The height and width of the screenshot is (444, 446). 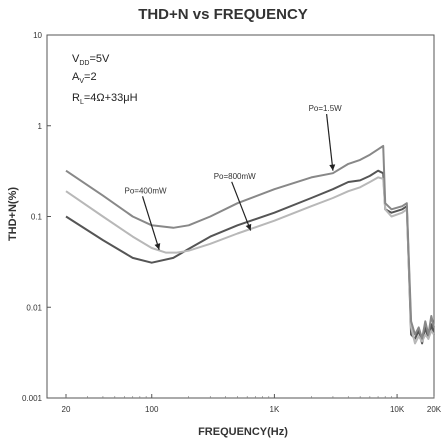 What do you see at coordinates (40, 126) in the screenshot?
I see `y-tick-label: 1` at bounding box center [40, 126].